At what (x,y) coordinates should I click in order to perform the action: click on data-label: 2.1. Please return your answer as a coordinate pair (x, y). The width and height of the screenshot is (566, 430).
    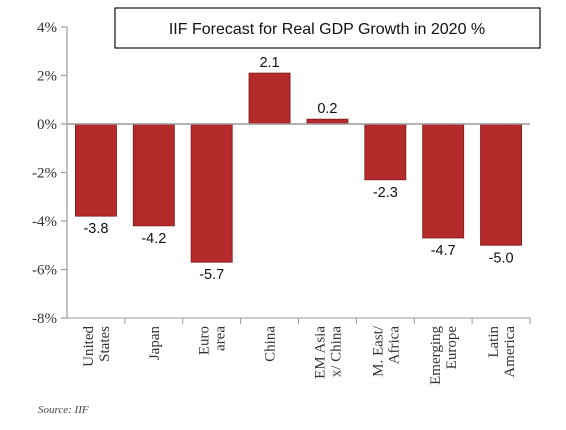
    Looking at the image, I should click on (269, 63).